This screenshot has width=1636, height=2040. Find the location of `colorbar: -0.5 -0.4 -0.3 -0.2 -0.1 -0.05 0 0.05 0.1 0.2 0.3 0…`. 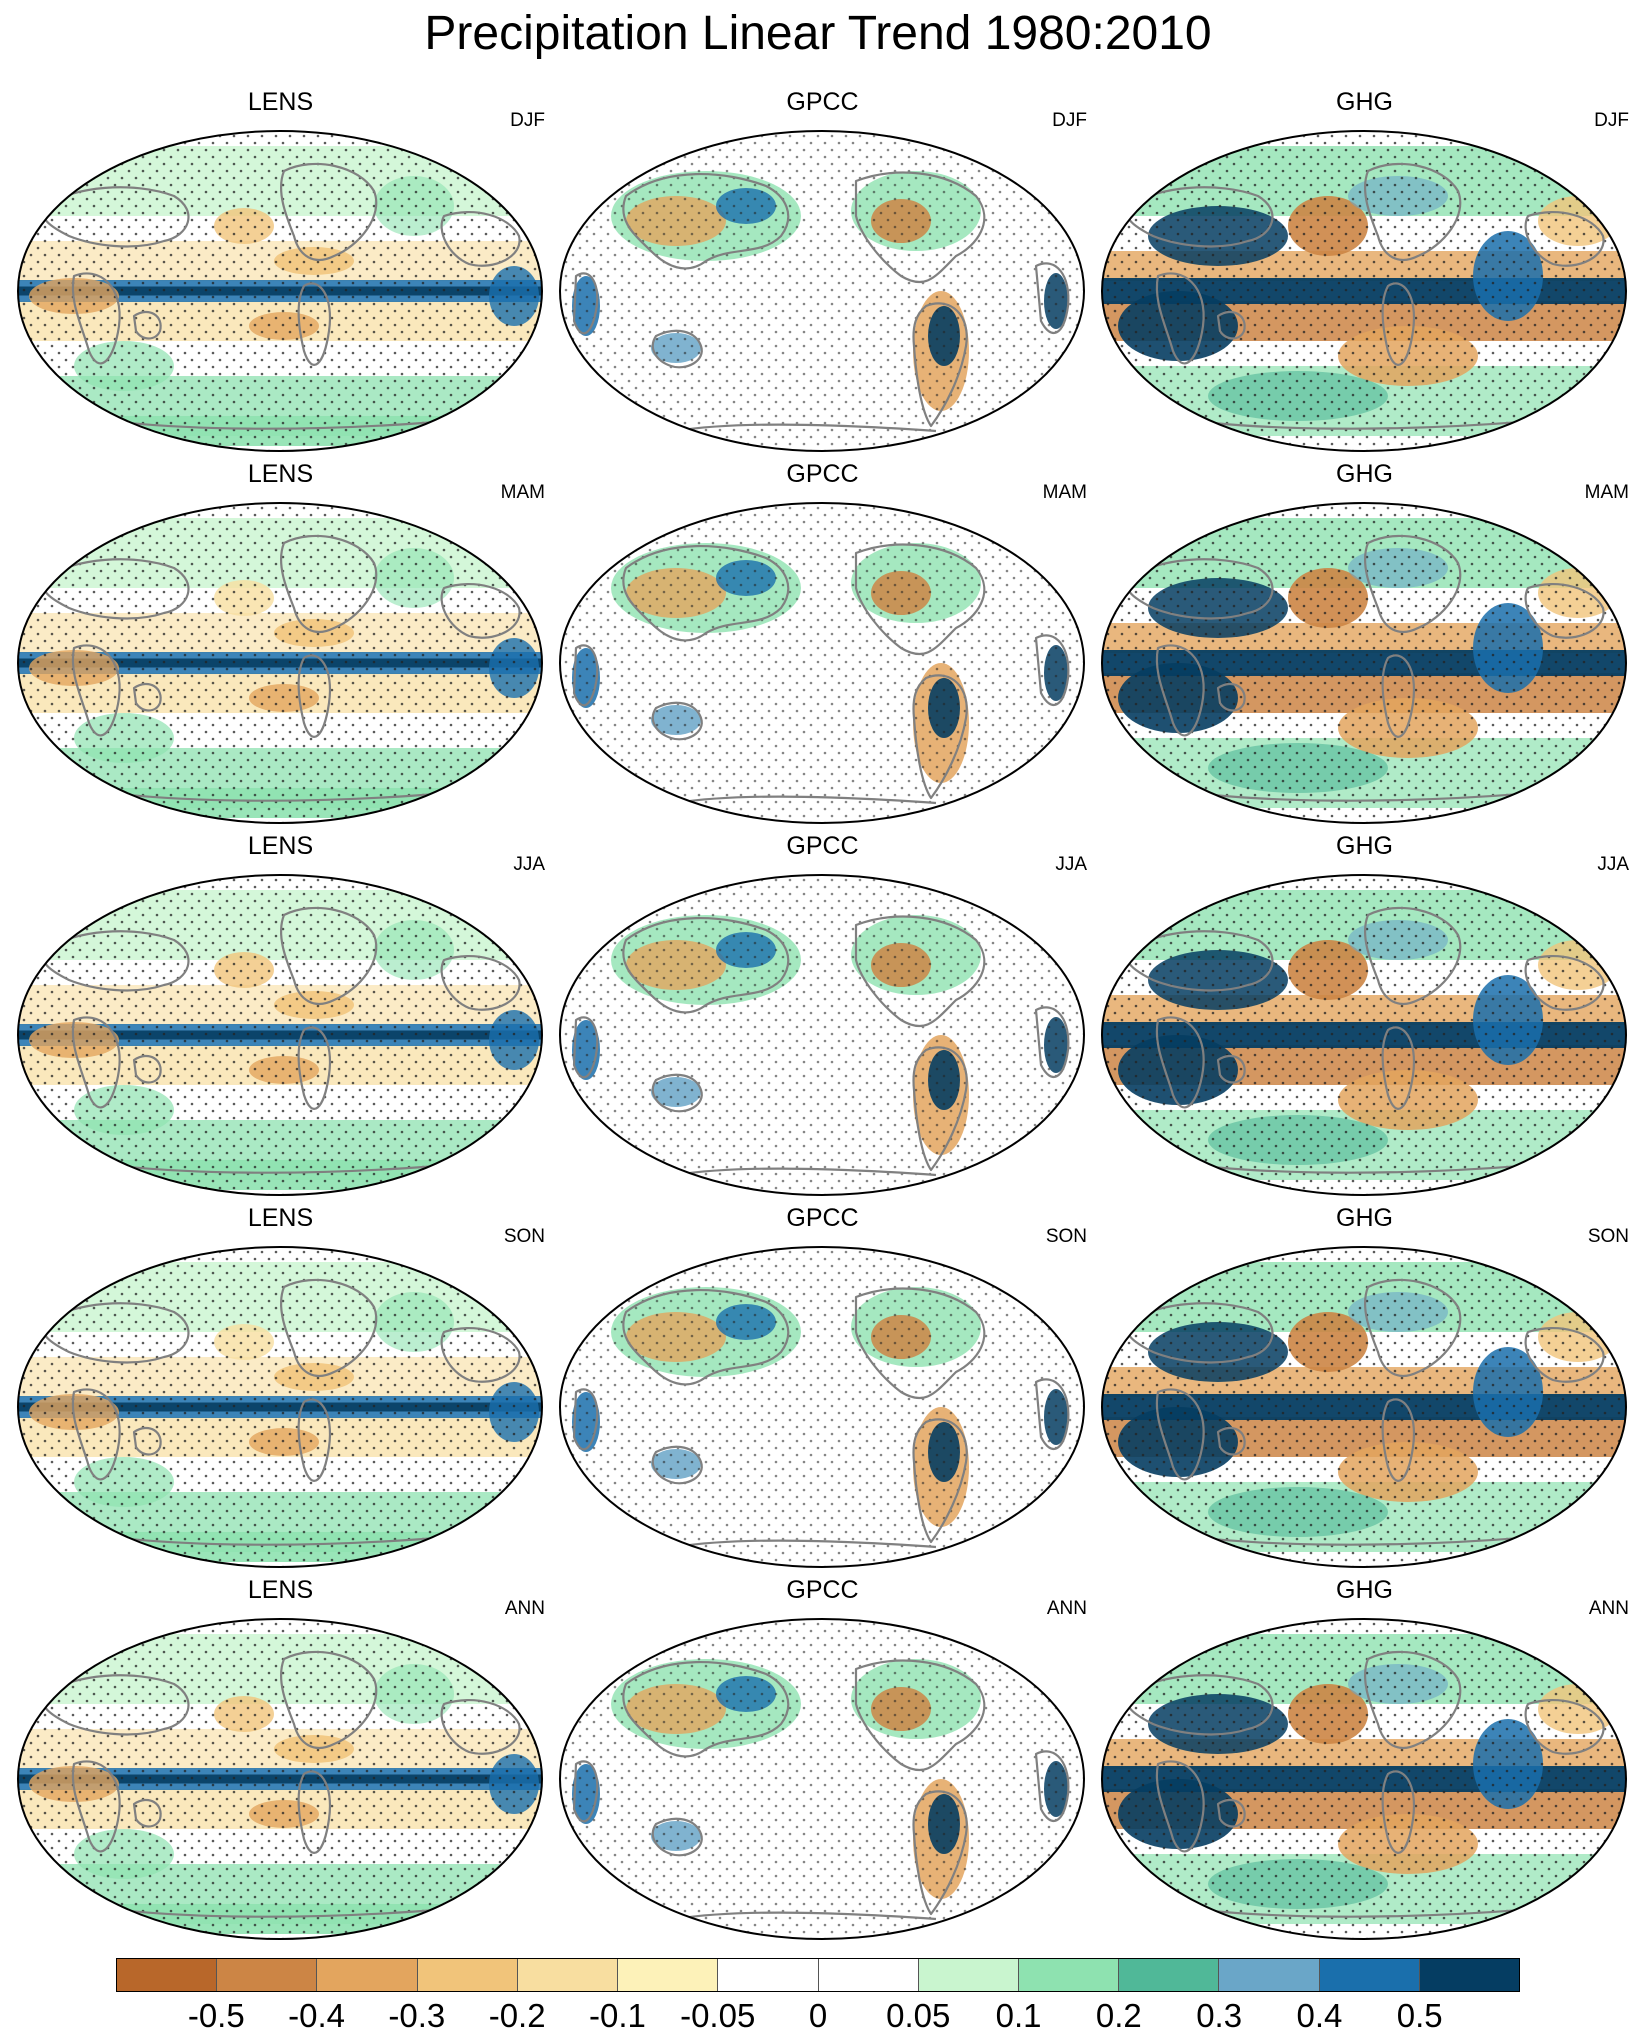

colorbar: -0.5 -0.4 -0.3 -0.2 -0.1 -0.05 0 0.05 0.1 0.2 0.3 0… is located at coordinates (818, 1996).